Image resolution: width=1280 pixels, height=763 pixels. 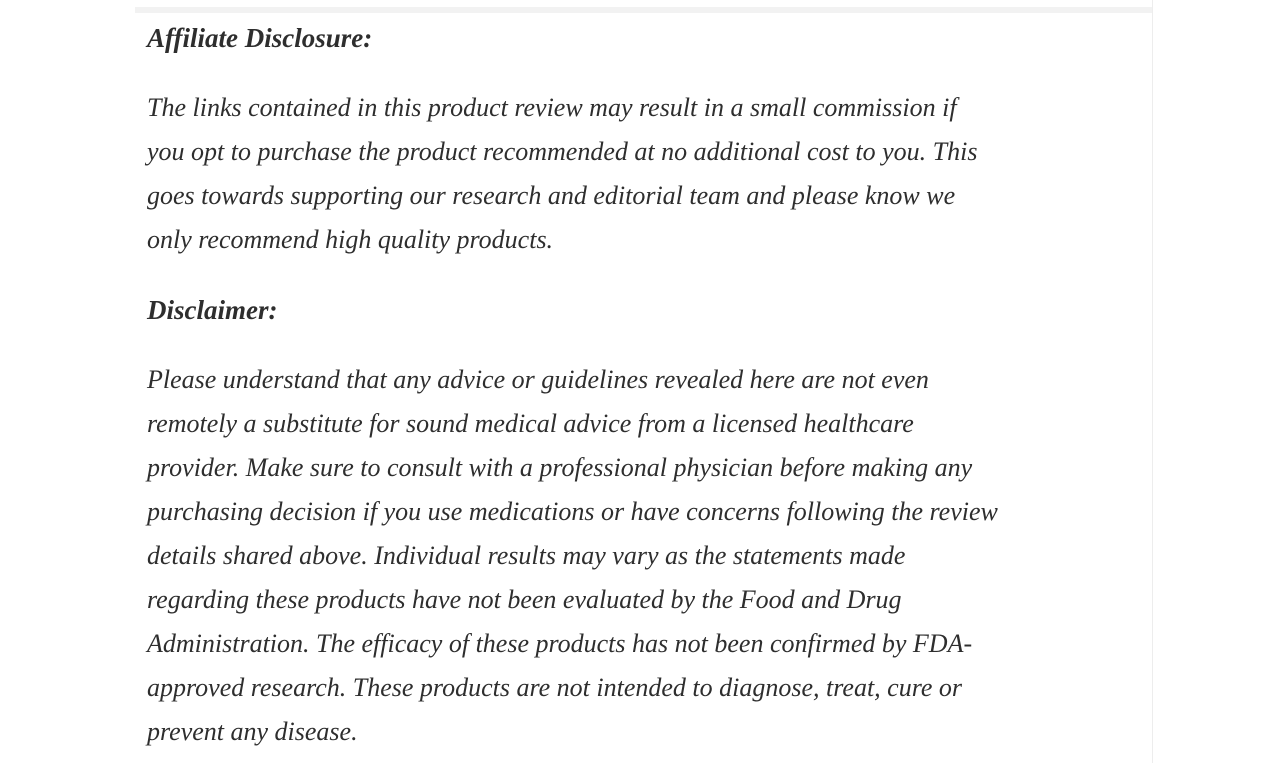 What do you see at coordinates (643, 10) in the screenshot?
I see `top-divider` at bounding box center [643, 10].